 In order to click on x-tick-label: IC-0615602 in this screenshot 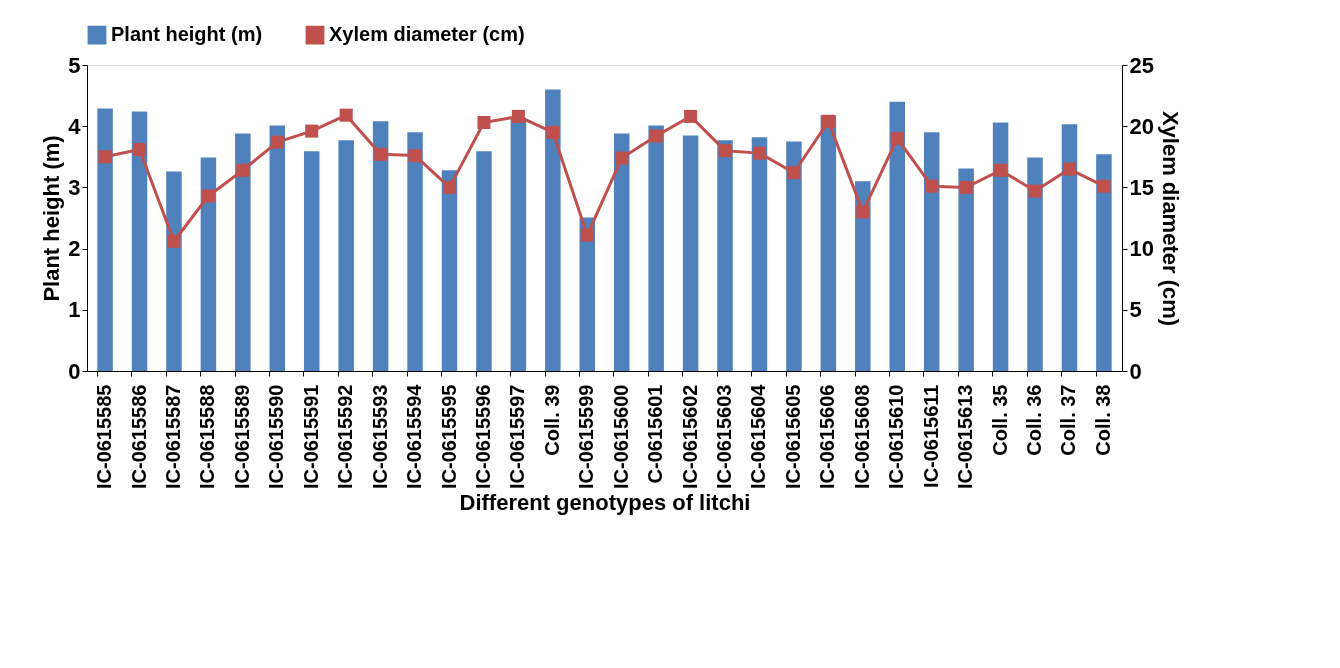, I will do `click(689, 437)`.